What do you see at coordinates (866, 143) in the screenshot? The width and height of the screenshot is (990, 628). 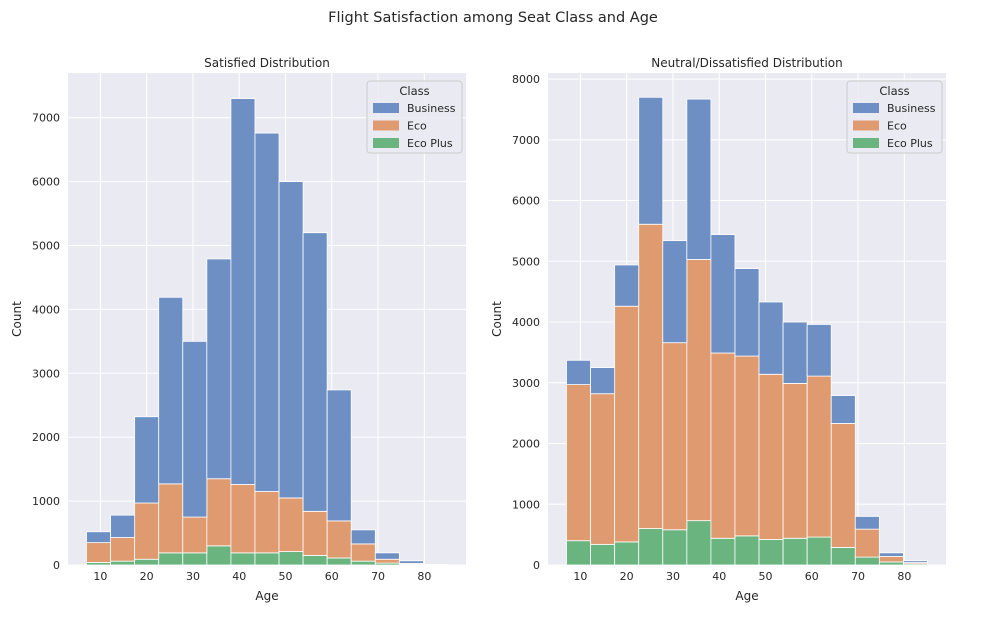 I see `dissatisfied-legend-swatch-eco-plus` at bounding box center [866, 143].